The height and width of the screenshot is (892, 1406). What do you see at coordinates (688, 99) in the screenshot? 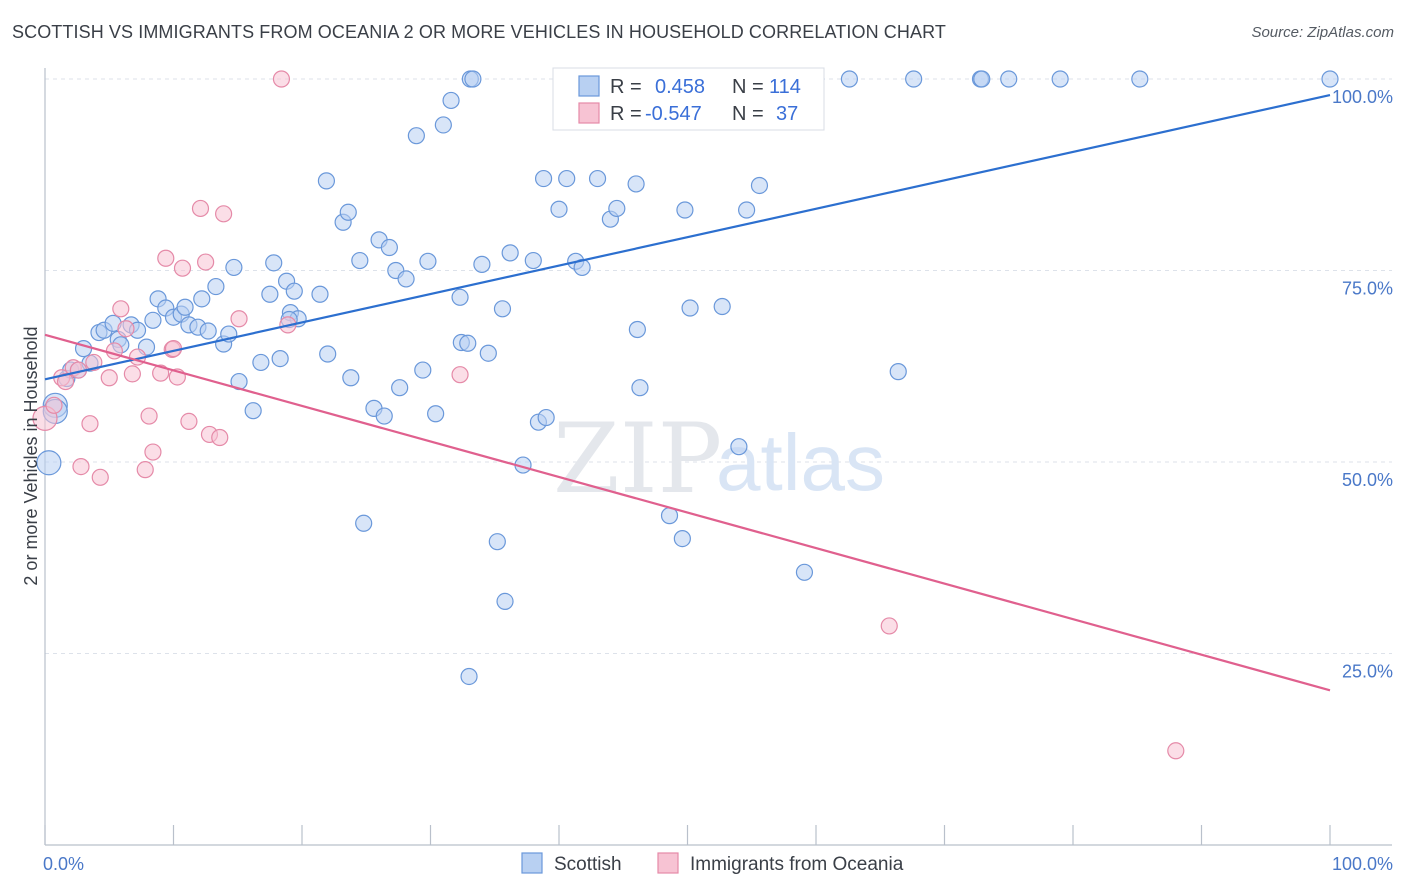
I see `stats-legend: R = 0.458 N = 114 R = -0.547 N = 37` at bounding box center [688, 99].